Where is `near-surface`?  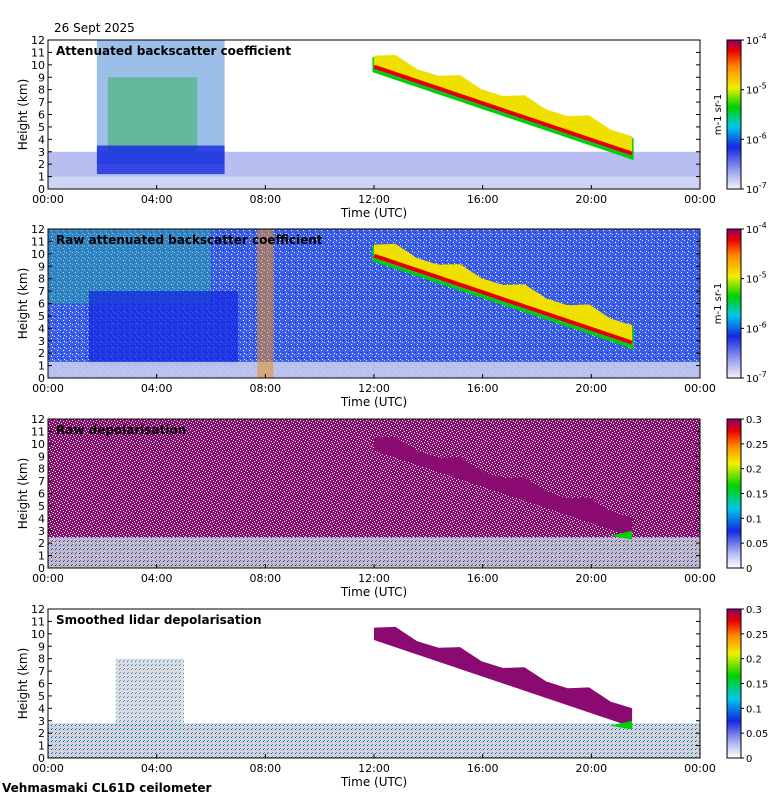
near-surface is located at coordinates (374, 182).